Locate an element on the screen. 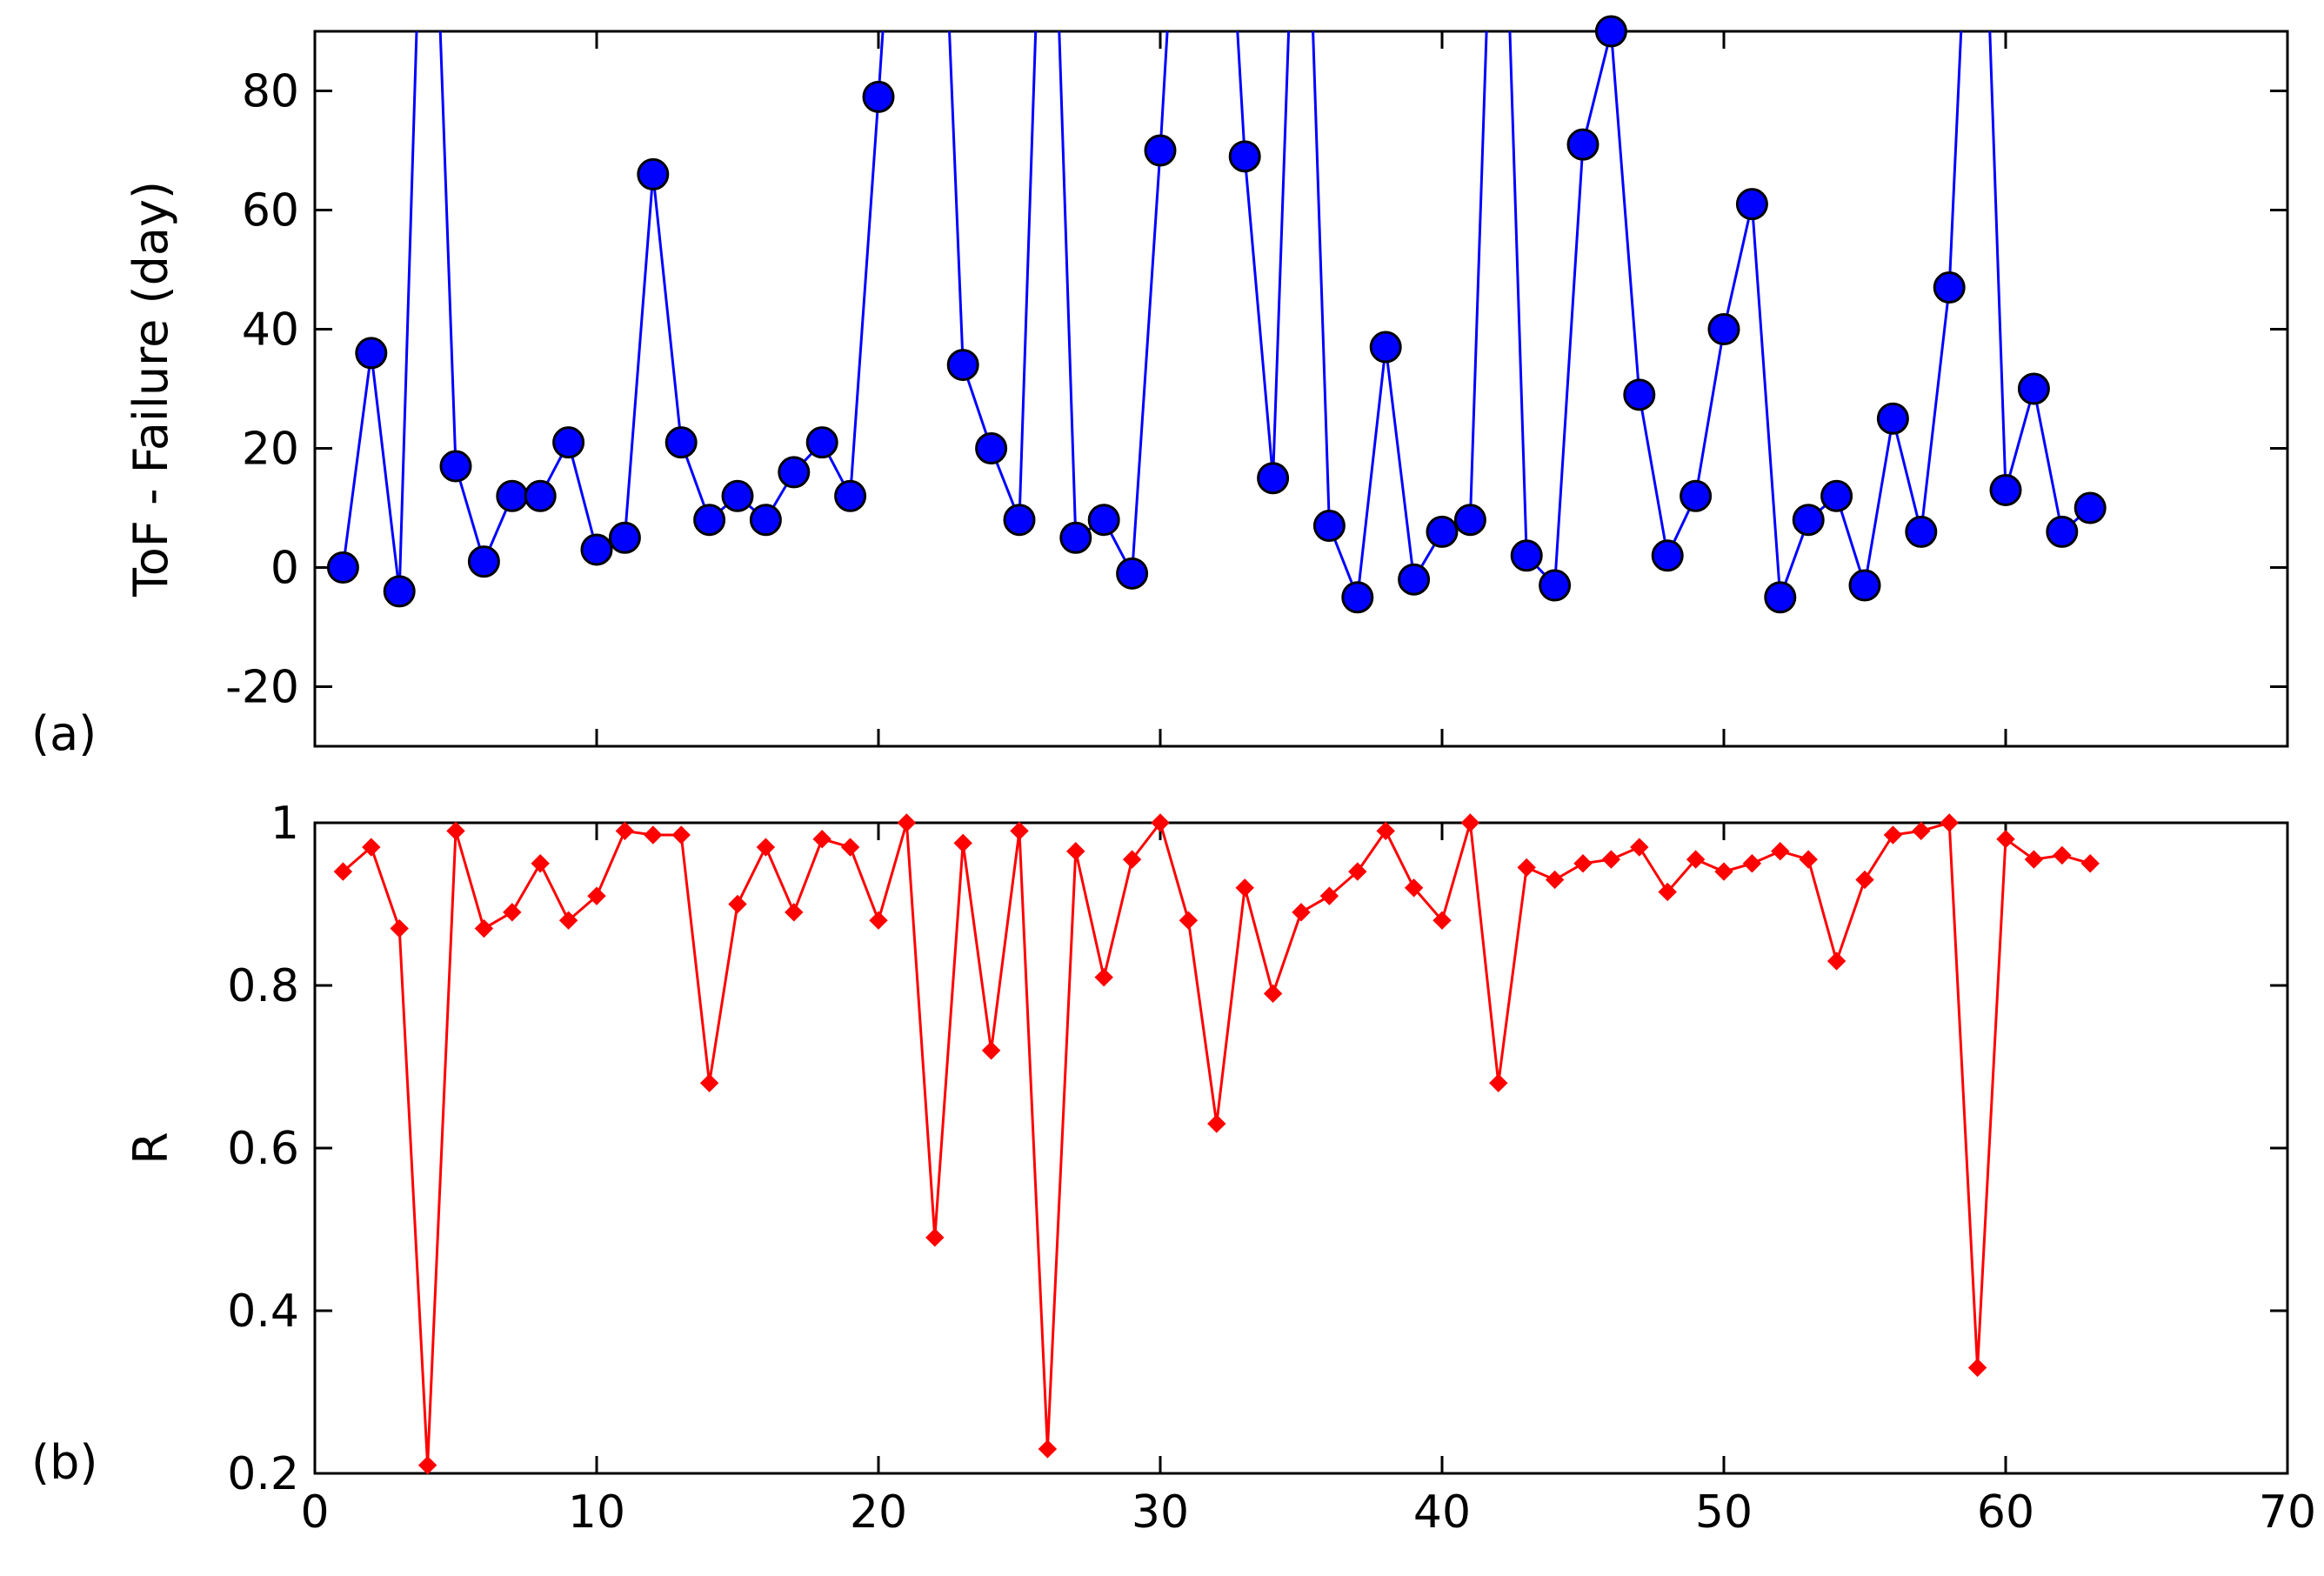  panel-b-ytick-labels: 0.2 0.4 0.6 0.8 1 is located at coordinates (263, 1149).